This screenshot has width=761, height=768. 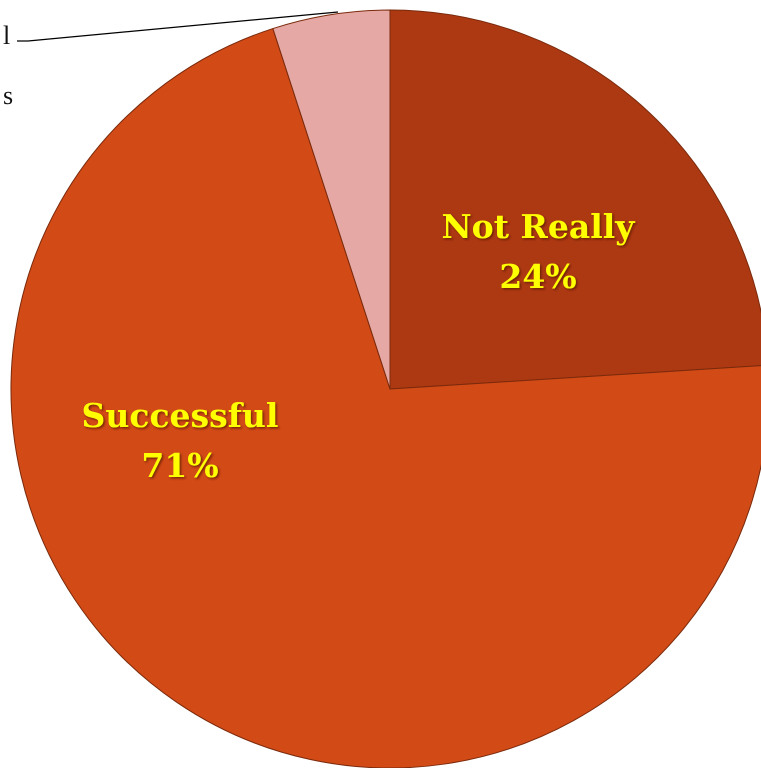 I want to click on leader-line-small-slice, so click(x=178, y=26).